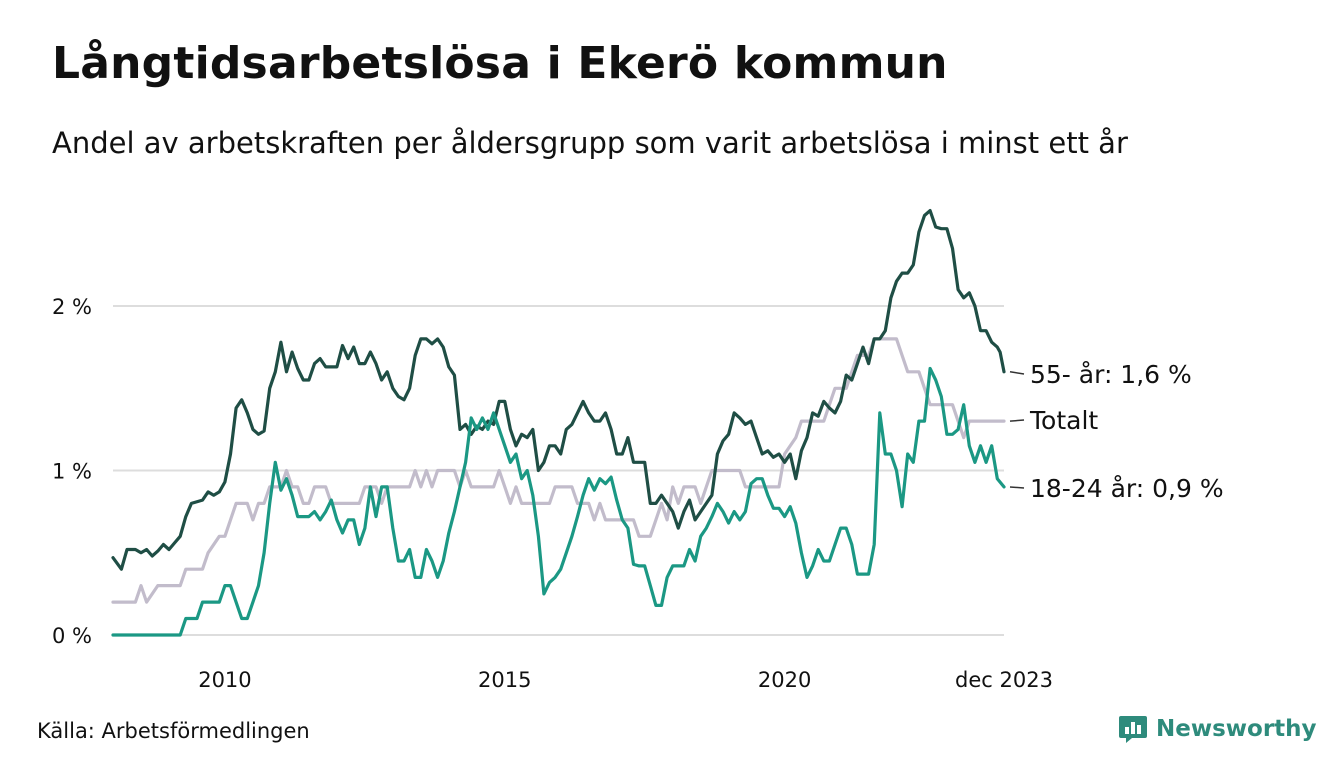  Describe the element at coordinates (224, 680) in the screenshot. I see `x-tick-label: 2010` at that location.